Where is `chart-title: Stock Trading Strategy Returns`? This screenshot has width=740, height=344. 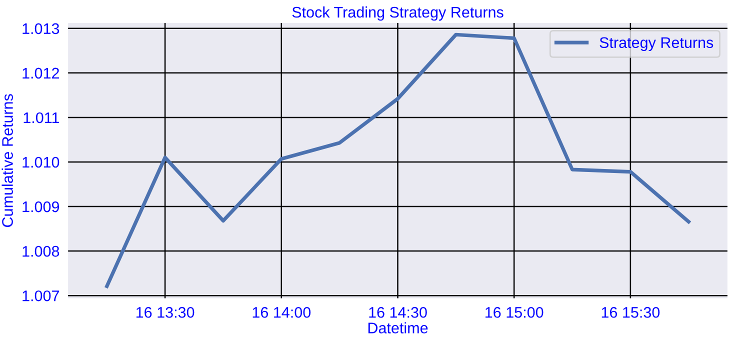
chart-title: Stock Trading Strategy Returns is located at coordinates (398, 13).